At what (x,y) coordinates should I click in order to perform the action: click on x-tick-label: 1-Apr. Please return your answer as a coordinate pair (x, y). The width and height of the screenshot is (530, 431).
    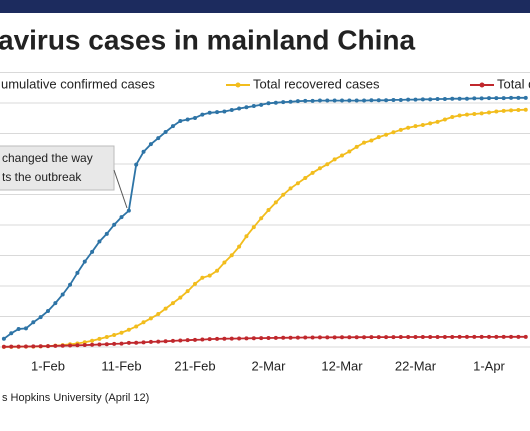
    Looking at the image, I should click on (489, 365).